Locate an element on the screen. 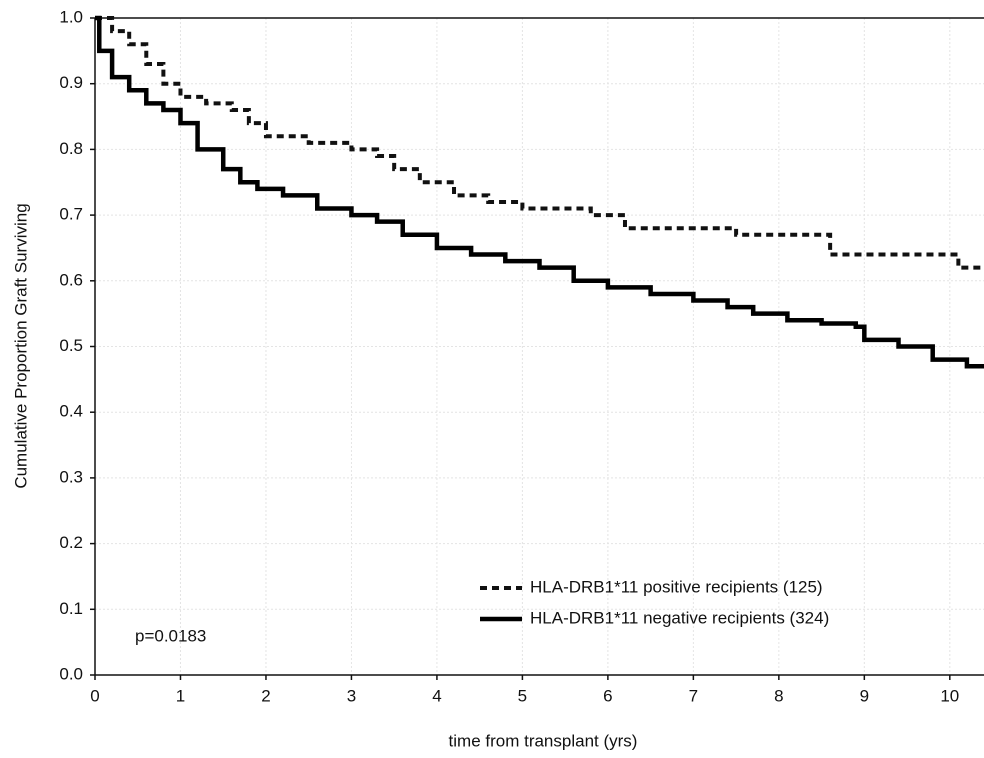 Image resolution: width=984 pixels, height=758 pixels. y-tick-label: 0.9 is located at coordinates (71, 82).